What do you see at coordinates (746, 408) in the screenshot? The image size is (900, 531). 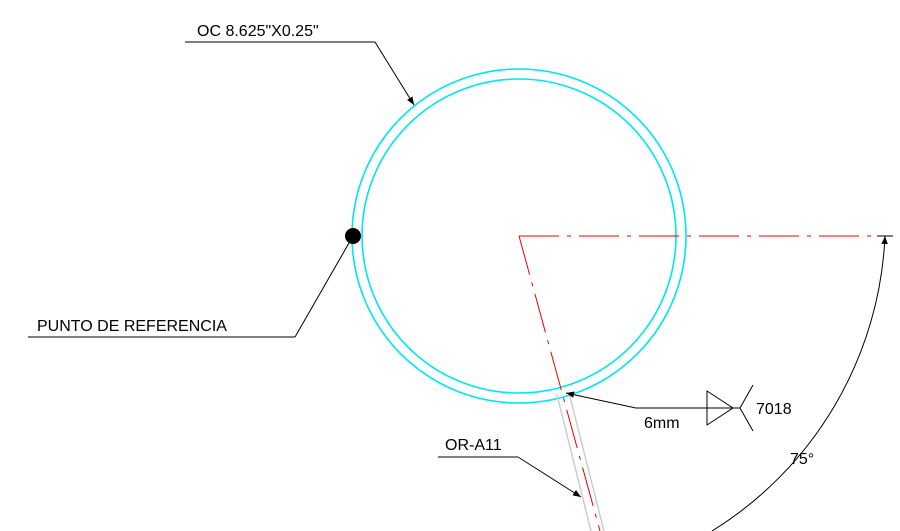 I see `weld-tail` at bounding box center [746, 408].